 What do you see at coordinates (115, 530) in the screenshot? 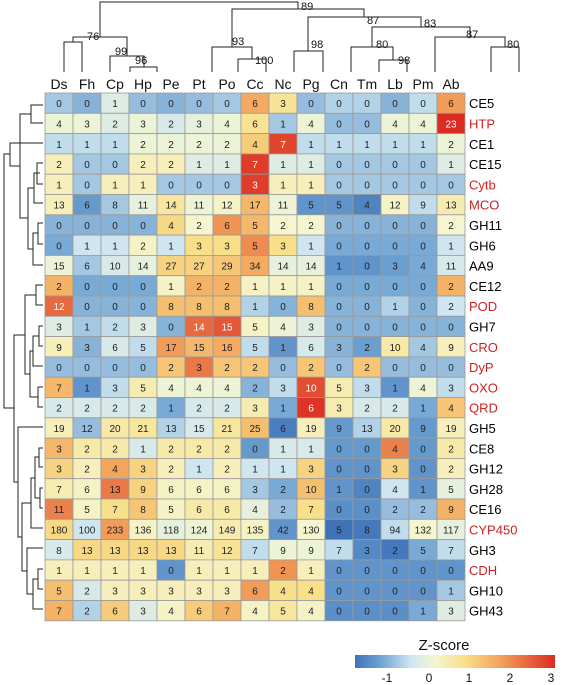
I see `cell-value: 233` at bounding box center [115, 530].